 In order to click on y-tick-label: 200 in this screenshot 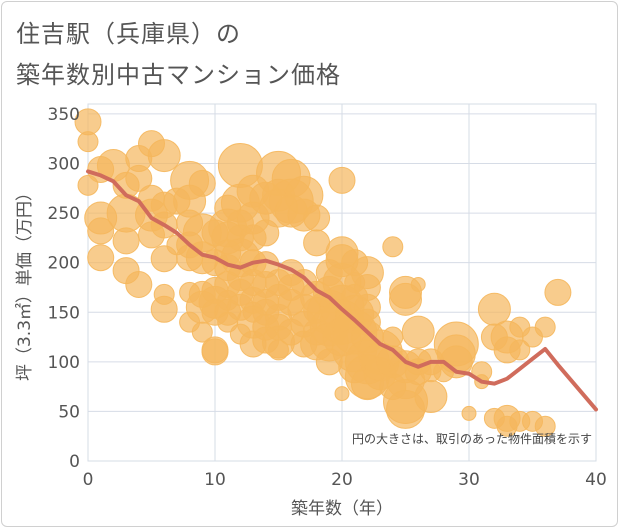, I will do `click(64, 264)`.